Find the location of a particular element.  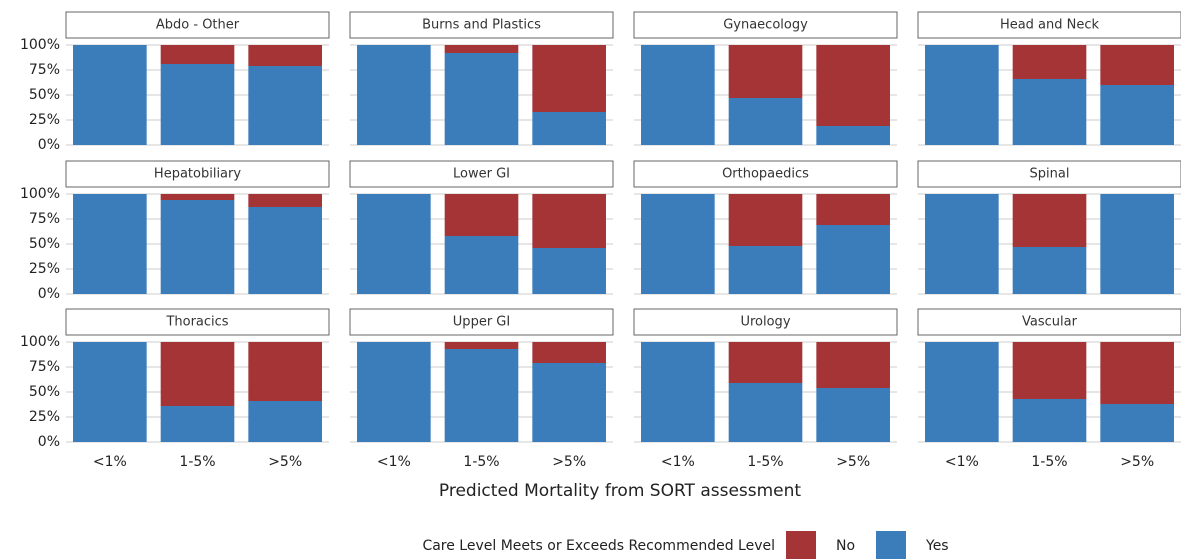

panel-title: Head and Neck is located at coordinates (1050, 25).